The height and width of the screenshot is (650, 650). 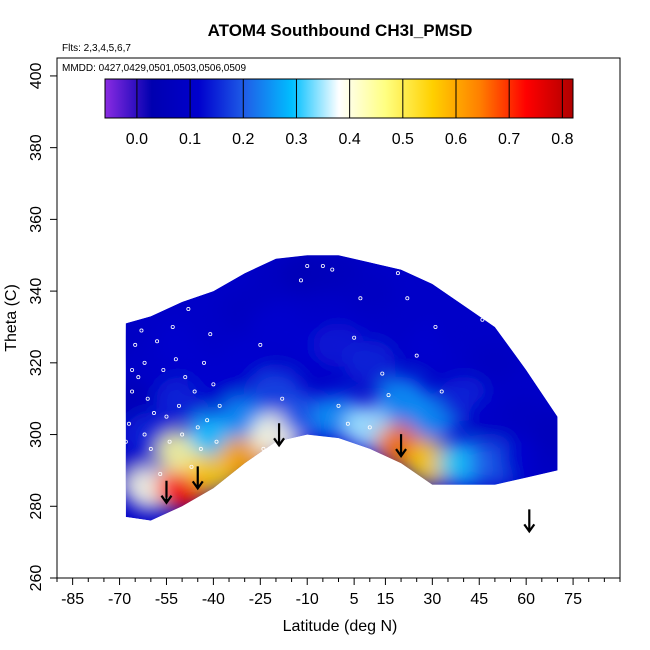 What do you see at coordinates (432, 599) in the screenshot?
I see `x-tick-label: 30` at bounding box center [432, 599].